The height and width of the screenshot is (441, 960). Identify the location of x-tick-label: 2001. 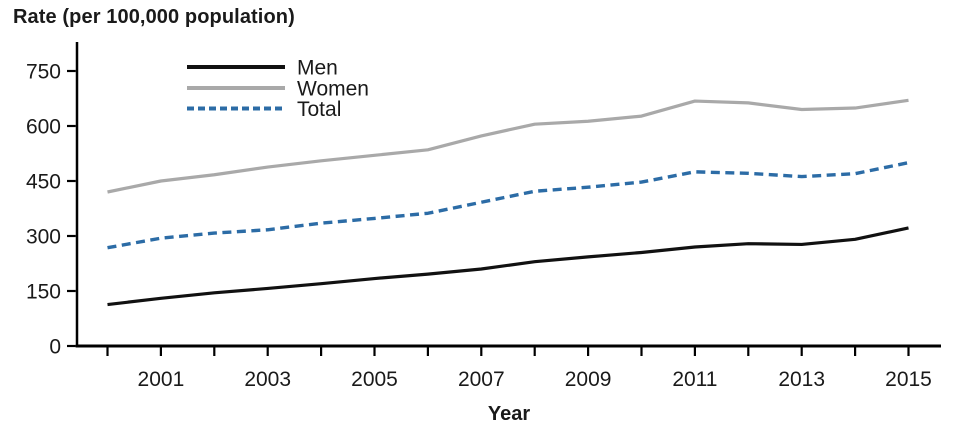
(161, 379).